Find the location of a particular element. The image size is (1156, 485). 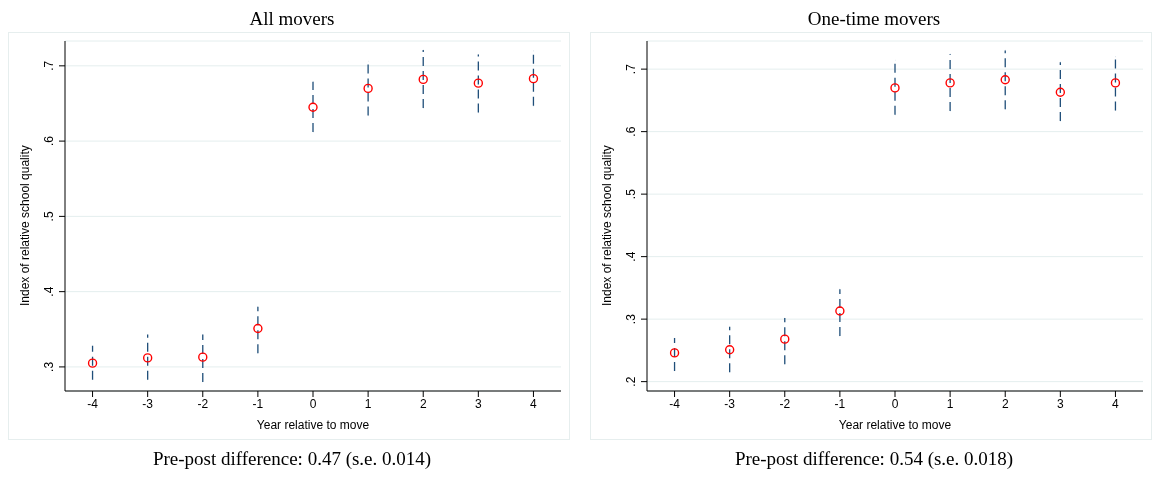

chart-title: All movers is located at coordinates (292, 19).